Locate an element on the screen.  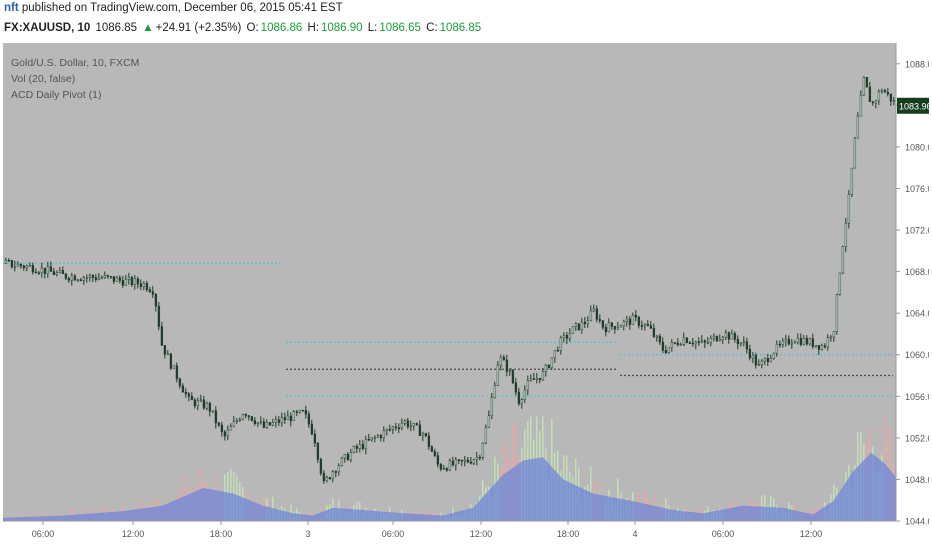
x-tick-label: 06:00 is located at coordinates (43, 534).